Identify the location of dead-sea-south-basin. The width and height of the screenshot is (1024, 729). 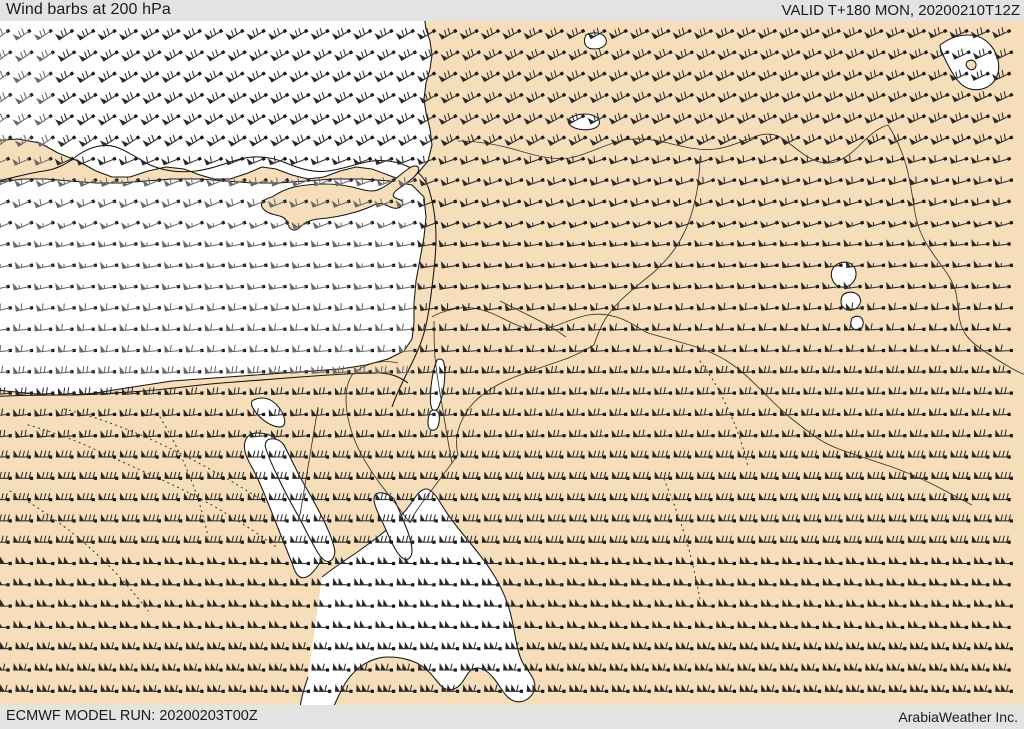
(433, 420).